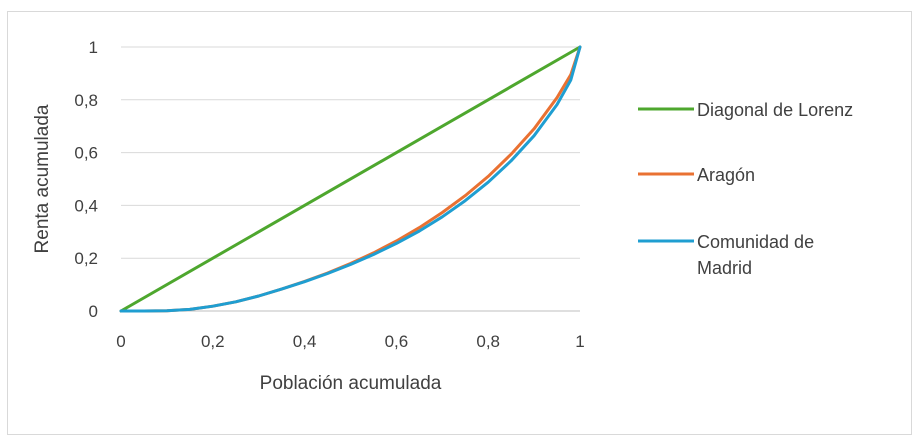  What do you see at coordinates (93, 47) in the screenshot?
I see `y-tick-label: 1` at bounding box center [93, 47].